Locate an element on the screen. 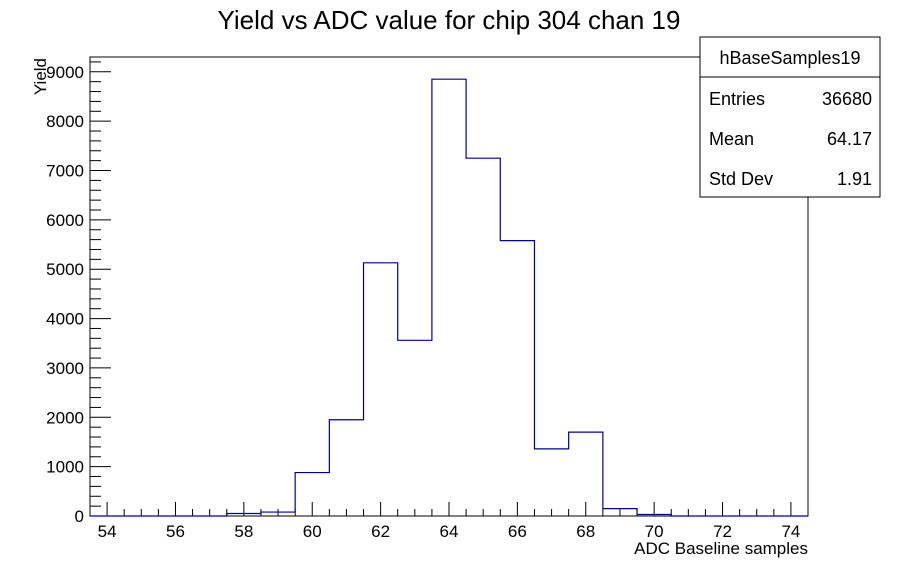 The image size is (898, 574). y-tick-label: 2000 is located at coordinates (65, 417).